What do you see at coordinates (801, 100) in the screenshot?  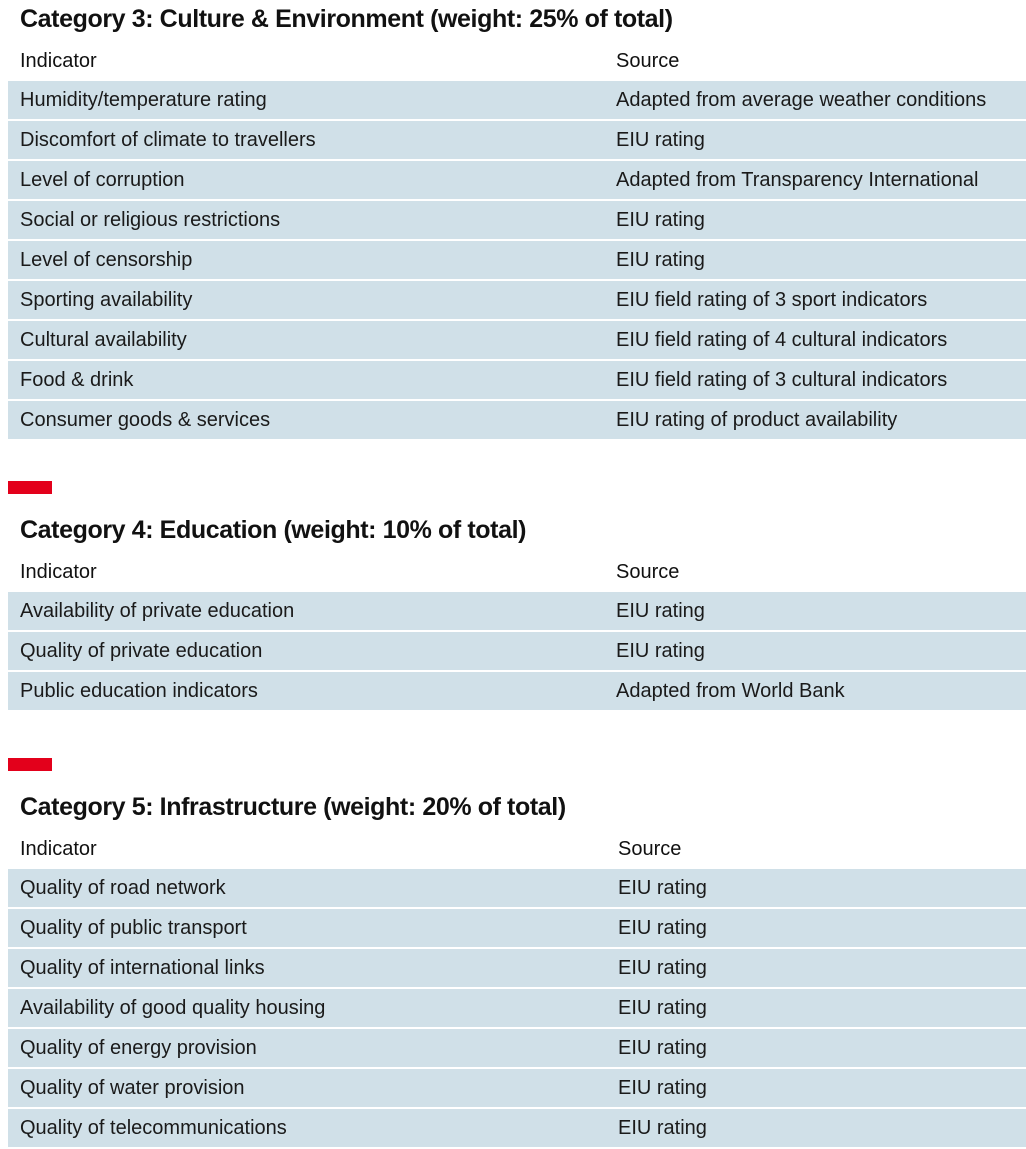 I see `source-cell: Adapted from average weather conditions` at bounding box center [801, 100].